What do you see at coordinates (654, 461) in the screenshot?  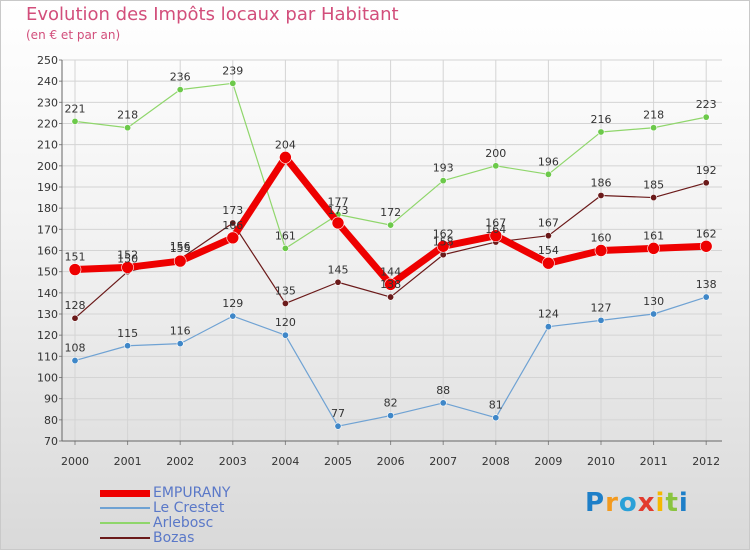 I see `x-tick-label: 2011` at bounding box center [654, 461].